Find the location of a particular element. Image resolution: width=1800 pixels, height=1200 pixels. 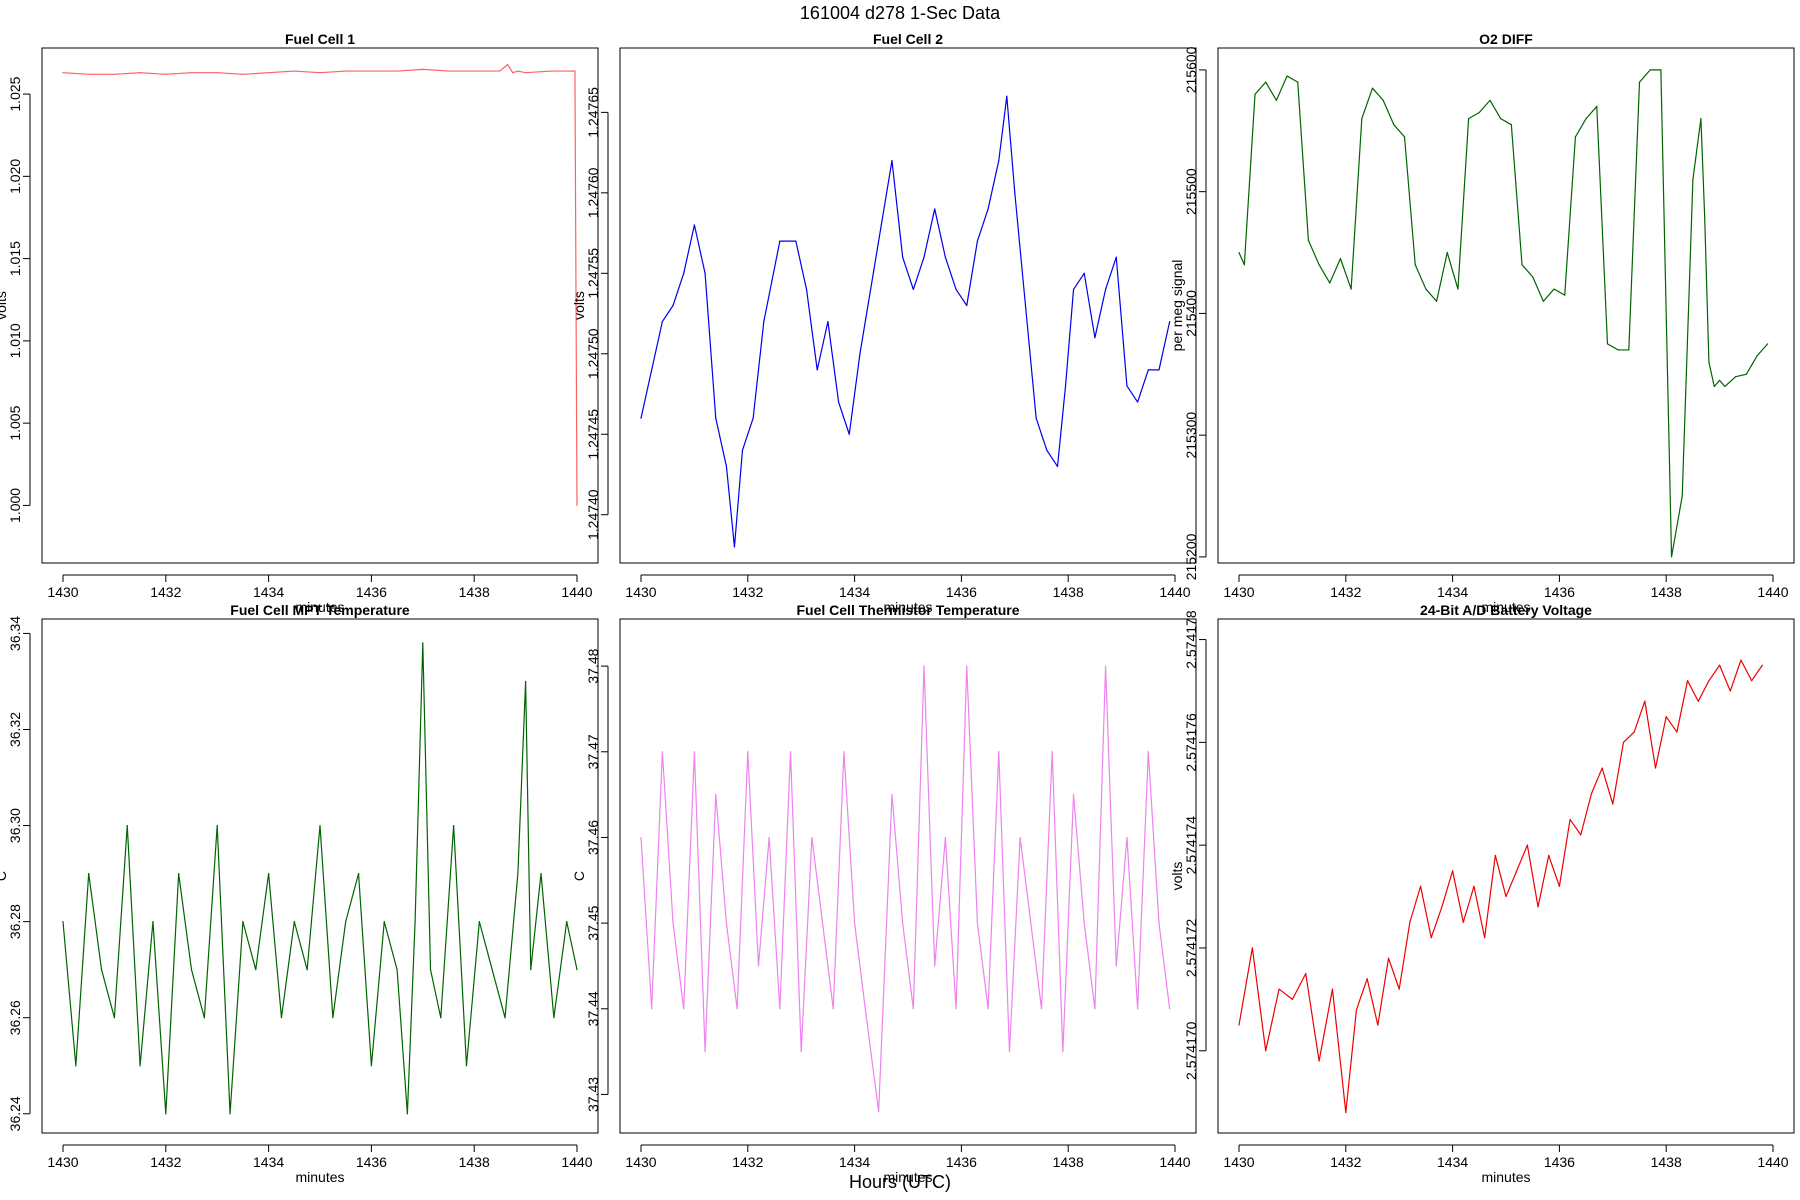

y-axis-label: volts is located at coordinates (1177, 876).